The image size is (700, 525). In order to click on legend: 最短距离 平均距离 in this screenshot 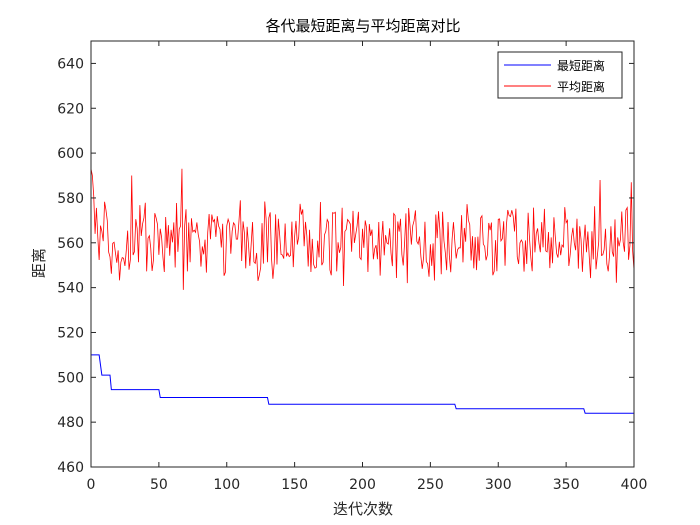, I will do `click(560, 75)`.